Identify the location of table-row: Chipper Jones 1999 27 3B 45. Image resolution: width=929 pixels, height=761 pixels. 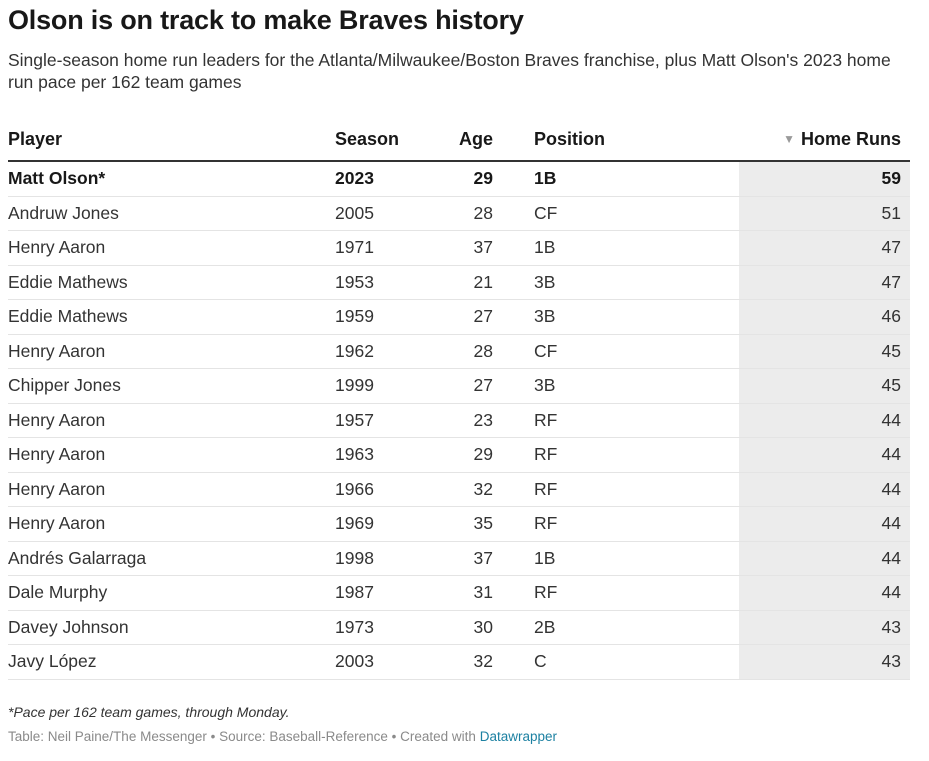
(459, 386).